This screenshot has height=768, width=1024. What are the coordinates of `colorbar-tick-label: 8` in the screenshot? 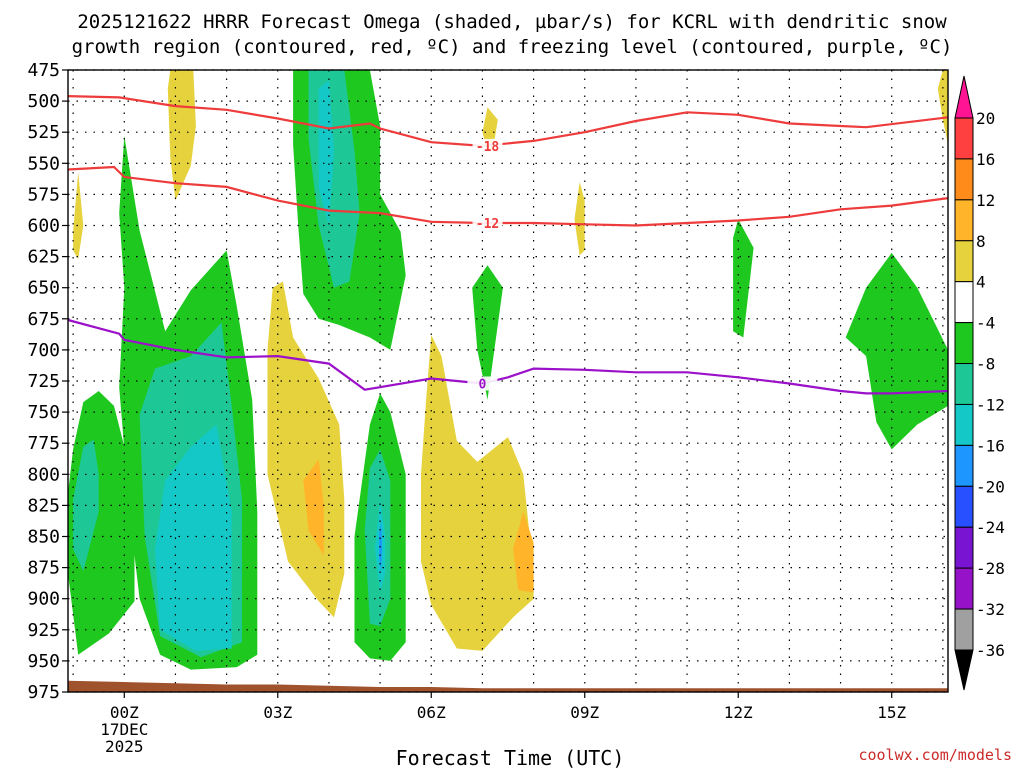 It's located at (981, 241).